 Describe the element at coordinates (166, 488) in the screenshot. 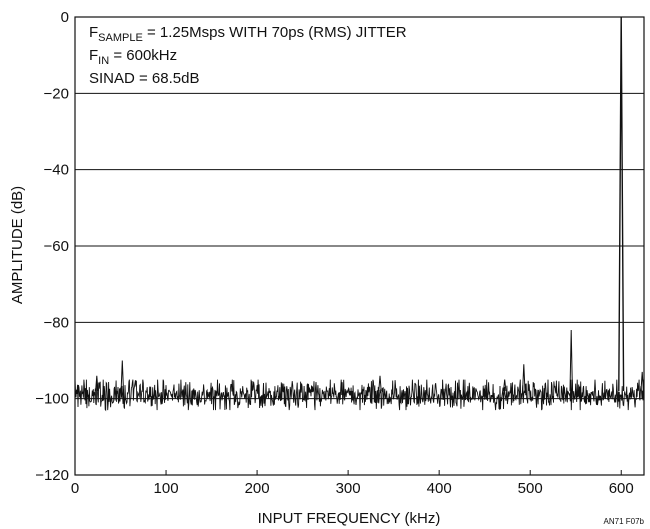

I see `x-tick-label: 100` at that location.